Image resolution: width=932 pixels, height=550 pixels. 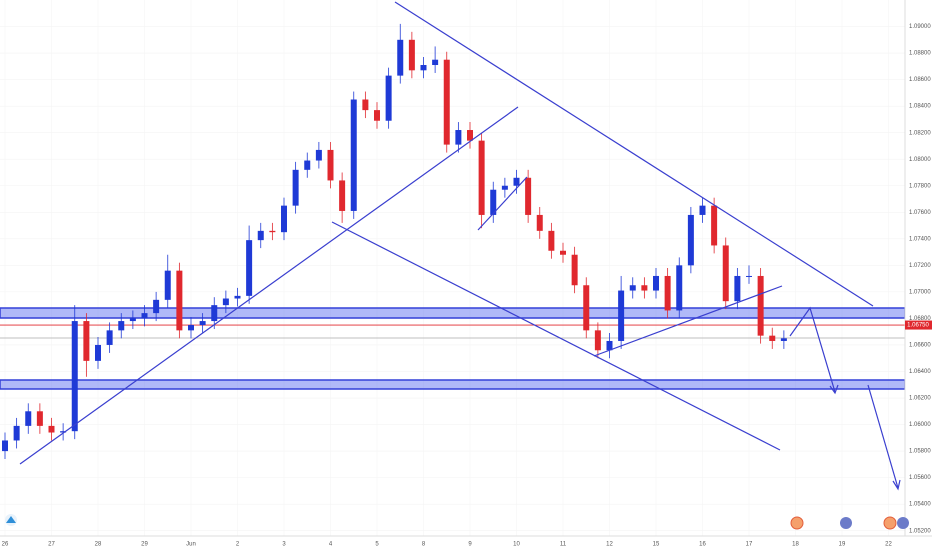 I want to click on x-tick-label: 10, so click(x=516, y=545).